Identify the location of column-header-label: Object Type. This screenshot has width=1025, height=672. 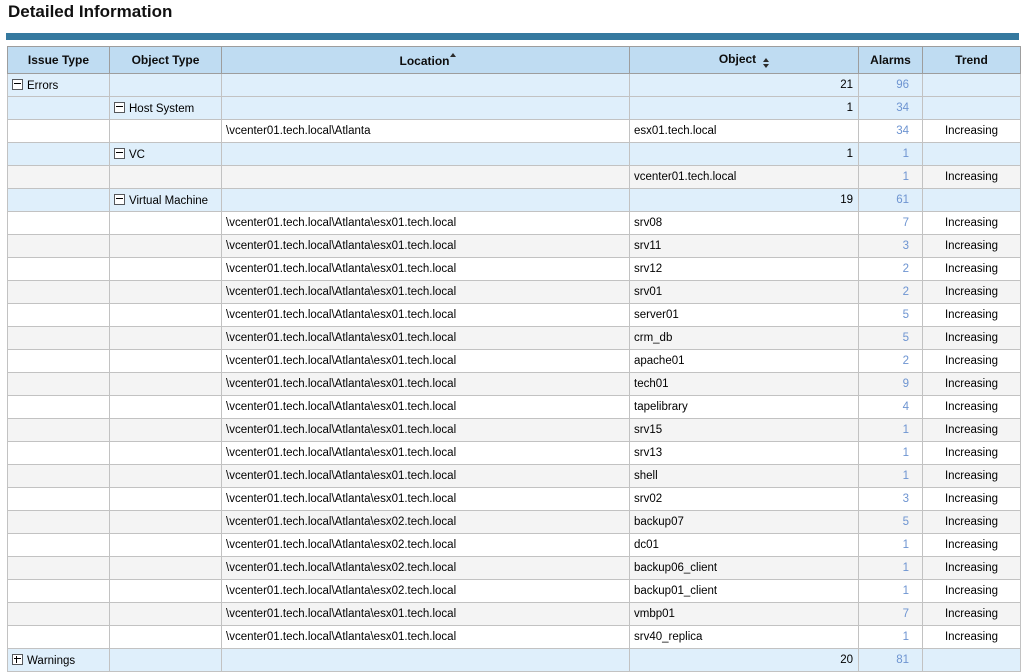
(165, 60).